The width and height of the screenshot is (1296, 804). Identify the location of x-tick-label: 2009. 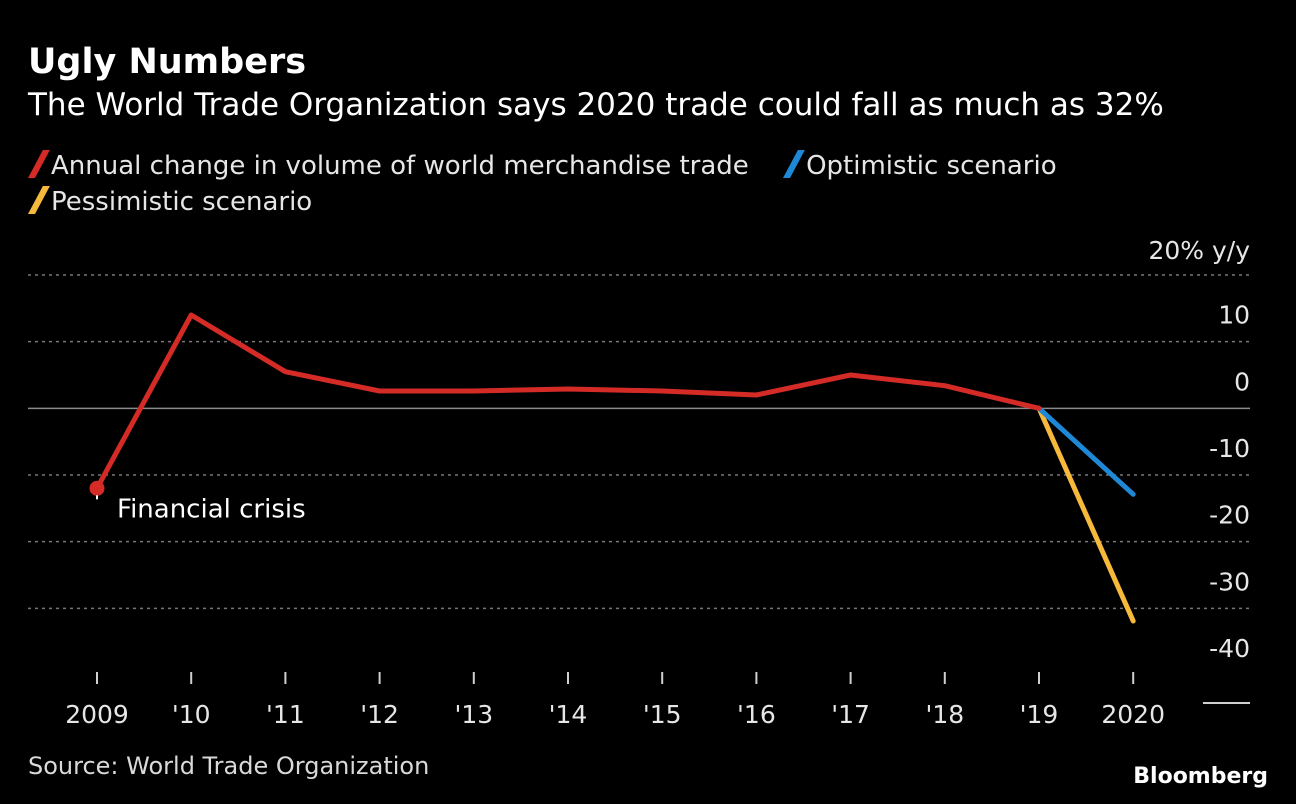
(97, 714).